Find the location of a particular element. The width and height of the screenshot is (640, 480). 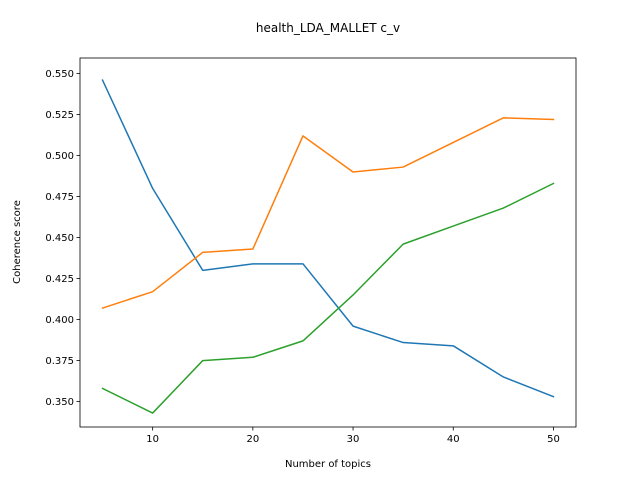

x-tick-label: 50 is located at coordinates (553, 439).